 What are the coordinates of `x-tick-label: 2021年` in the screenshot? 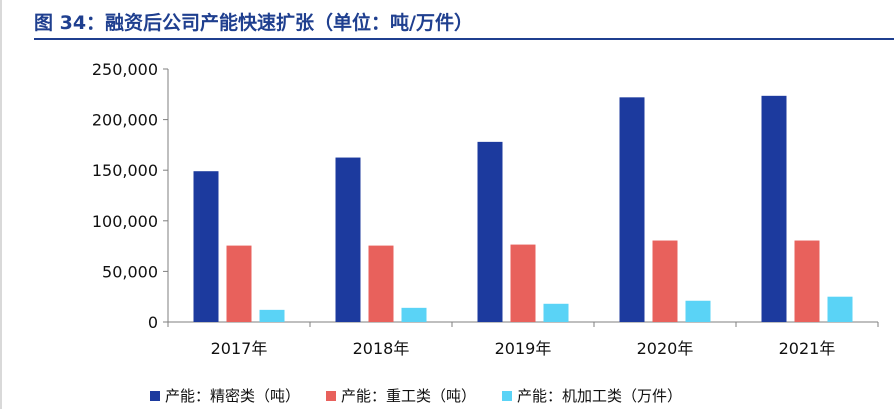 It's located at (807, 348).